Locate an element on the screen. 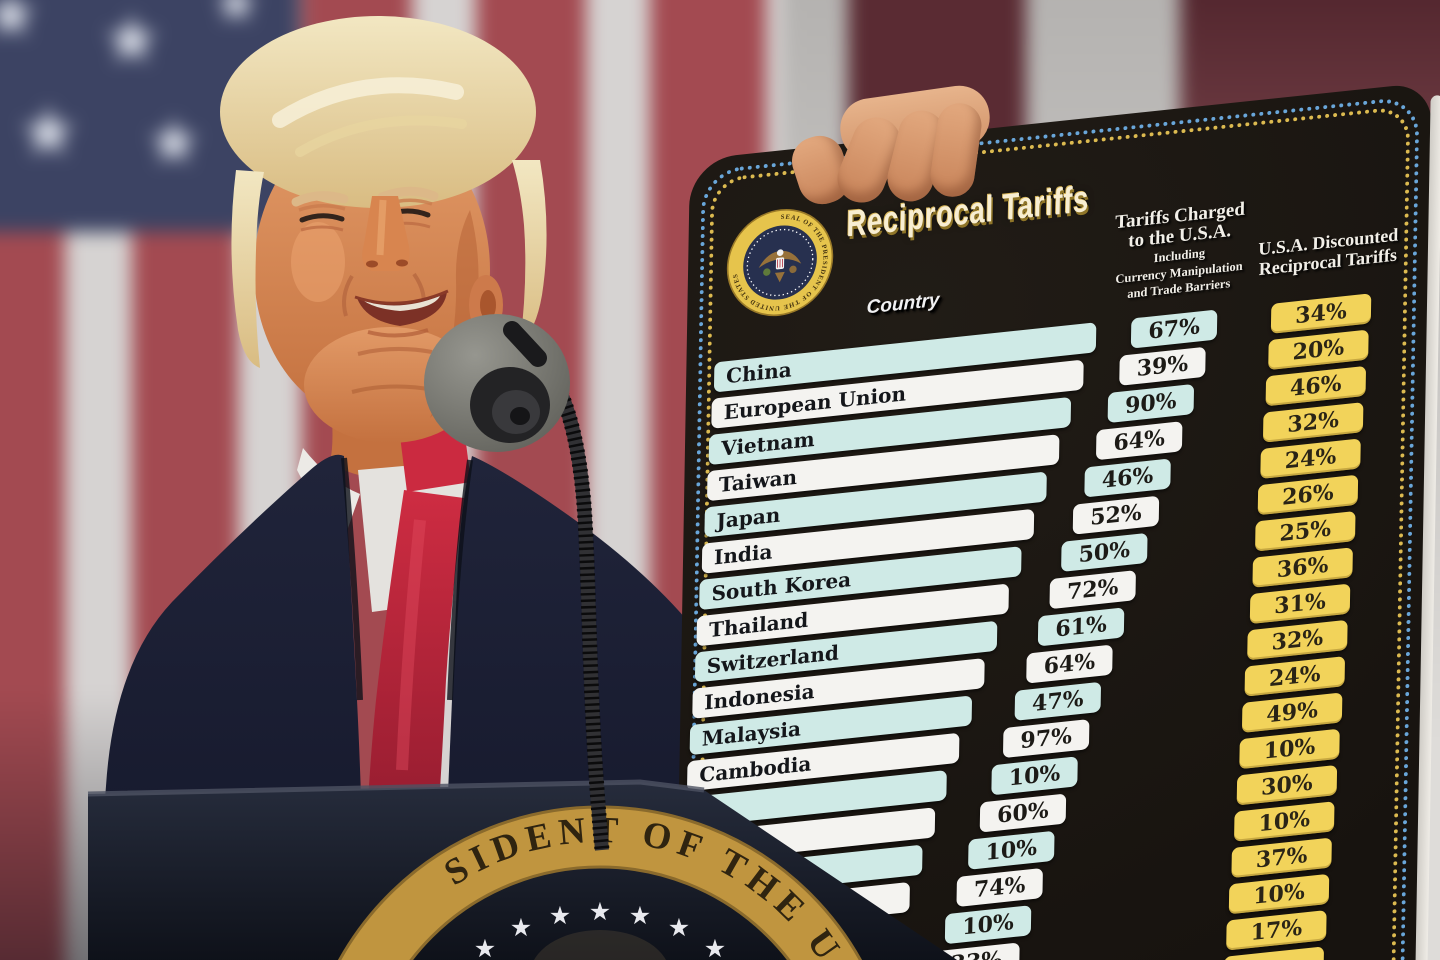 The image size is (1440, 960). teeth is located at coordinates (402, 303).